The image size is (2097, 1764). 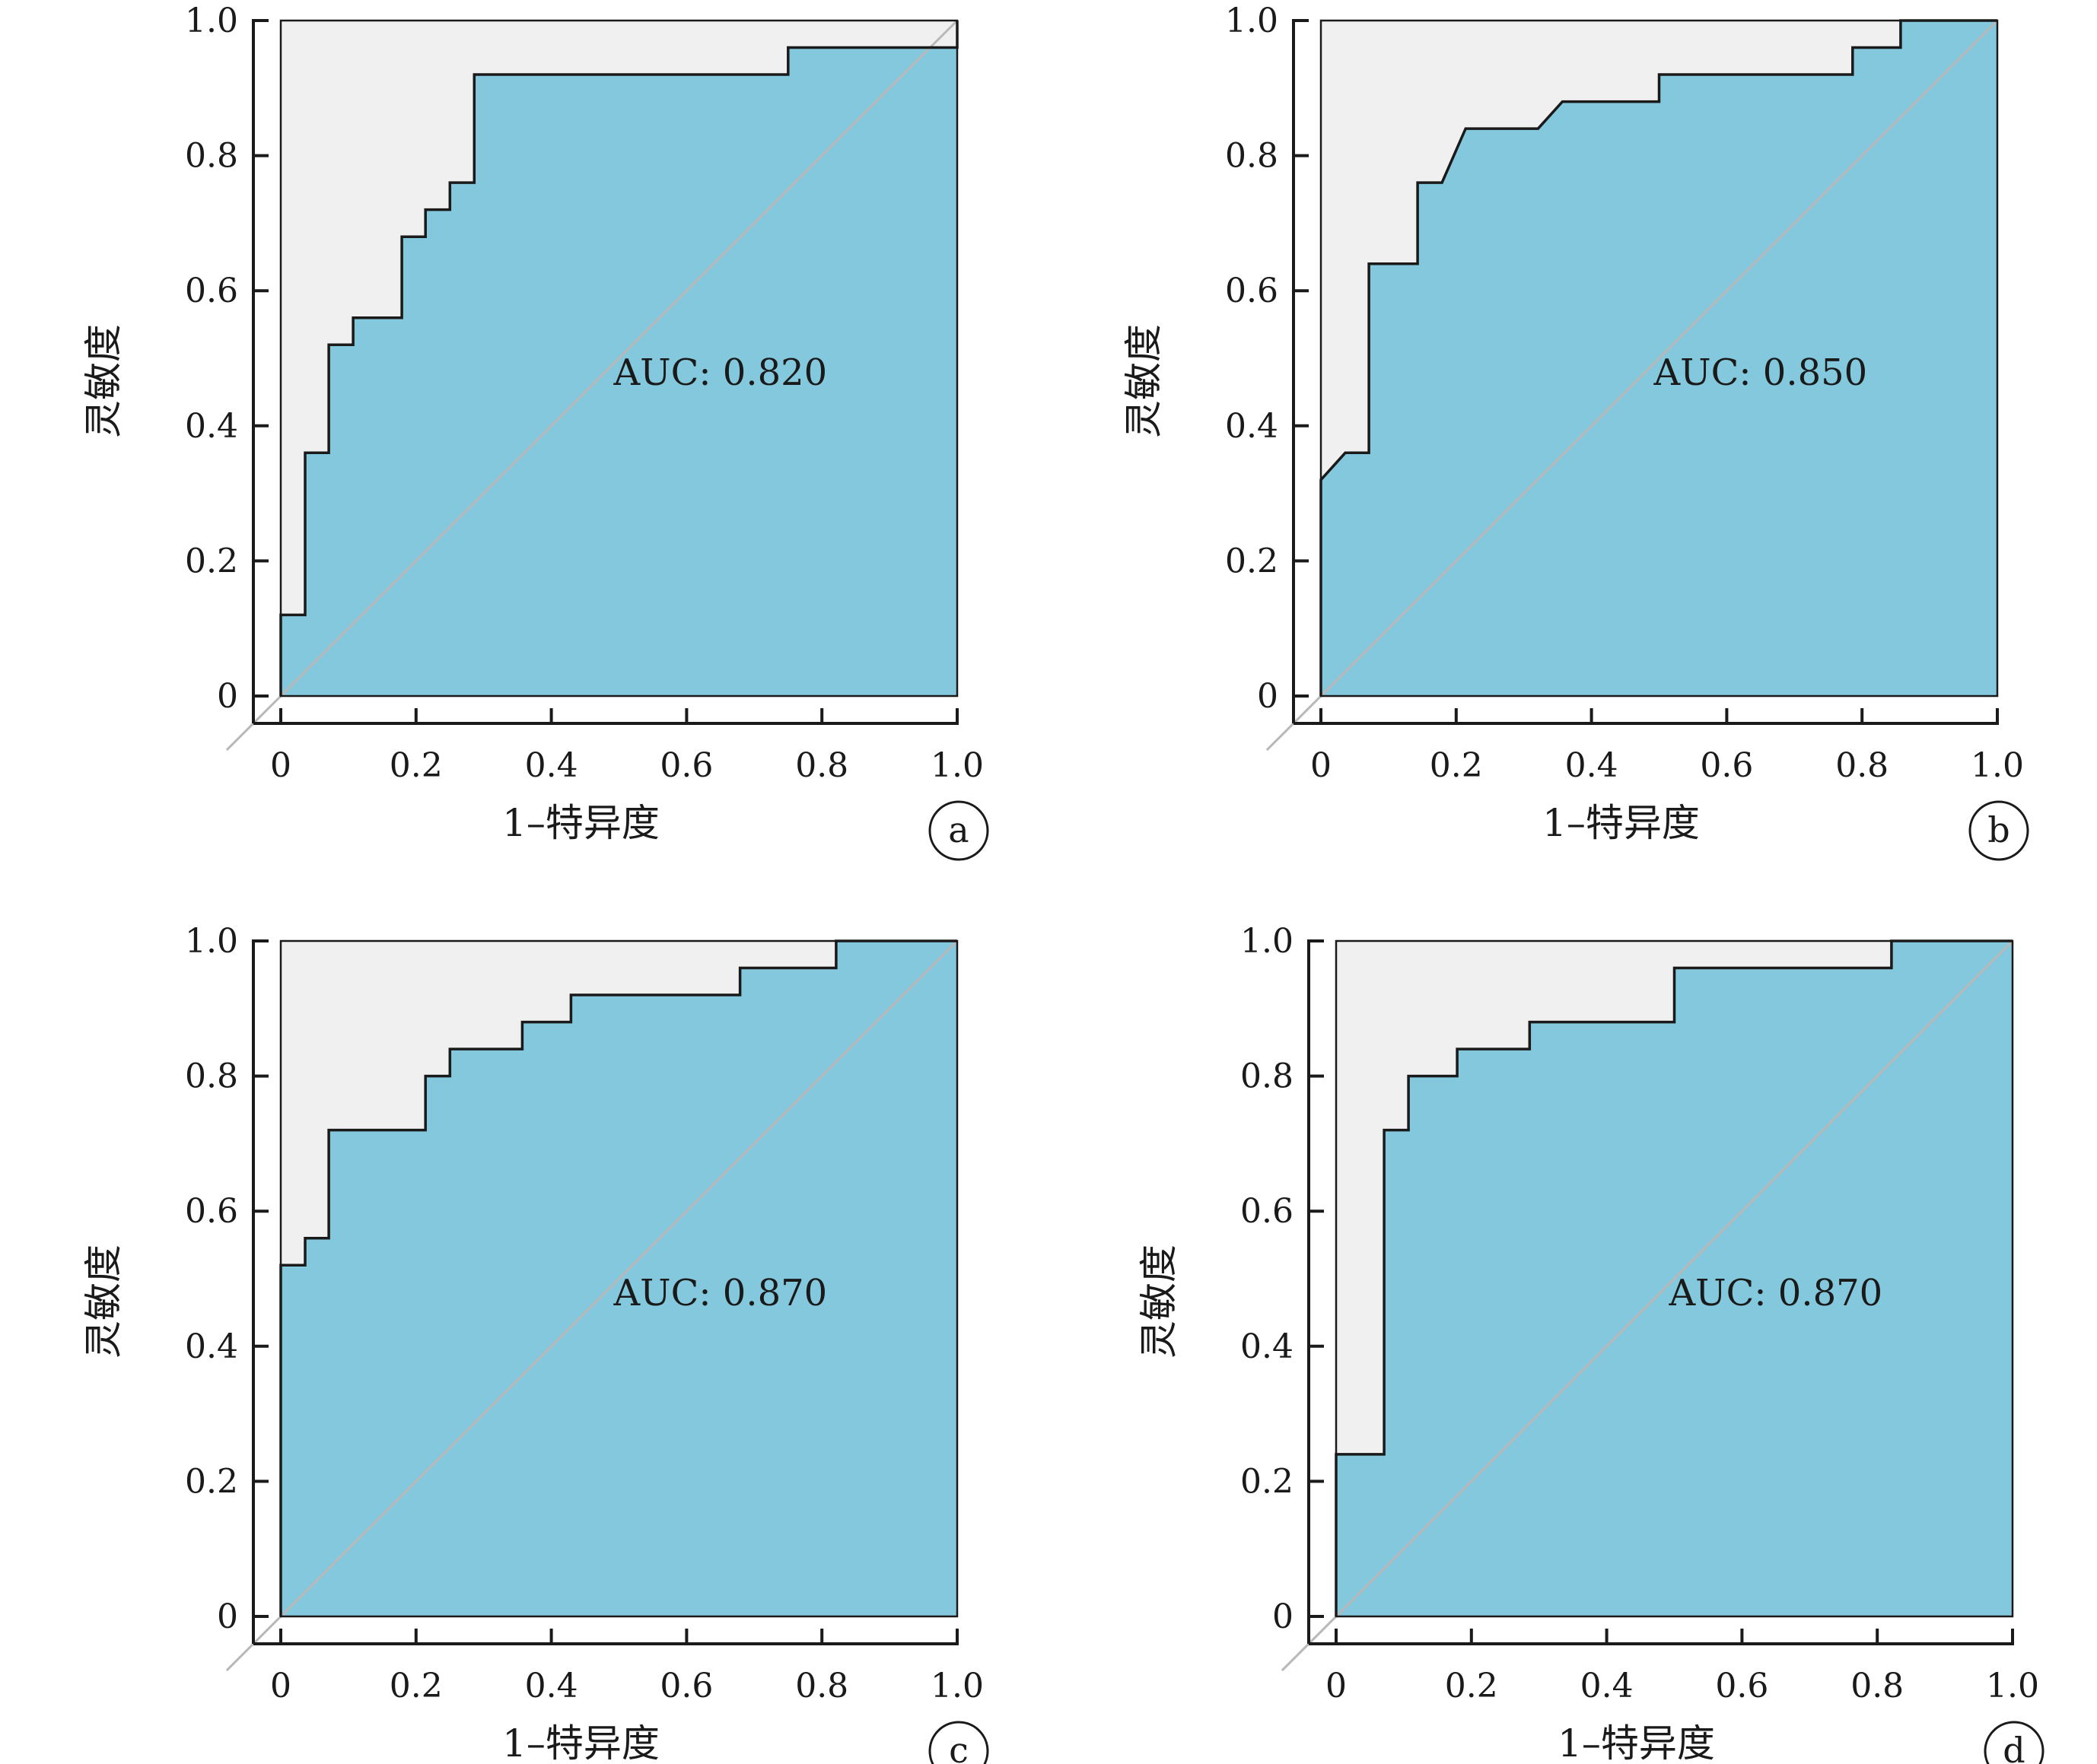 I want to click on panel-letter: a, so click(x=958, y=830).